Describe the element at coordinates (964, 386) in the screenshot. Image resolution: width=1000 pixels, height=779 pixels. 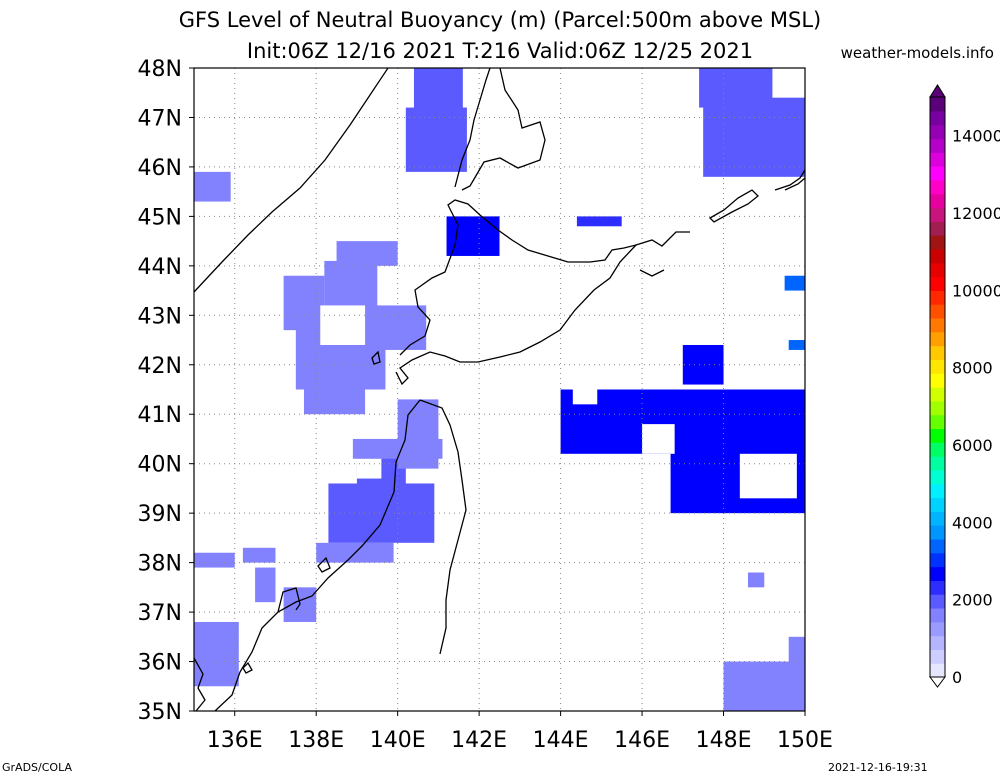
I see `colorbar: 0 2000 4000 6000 8000 10000 12000 14000` at that location.